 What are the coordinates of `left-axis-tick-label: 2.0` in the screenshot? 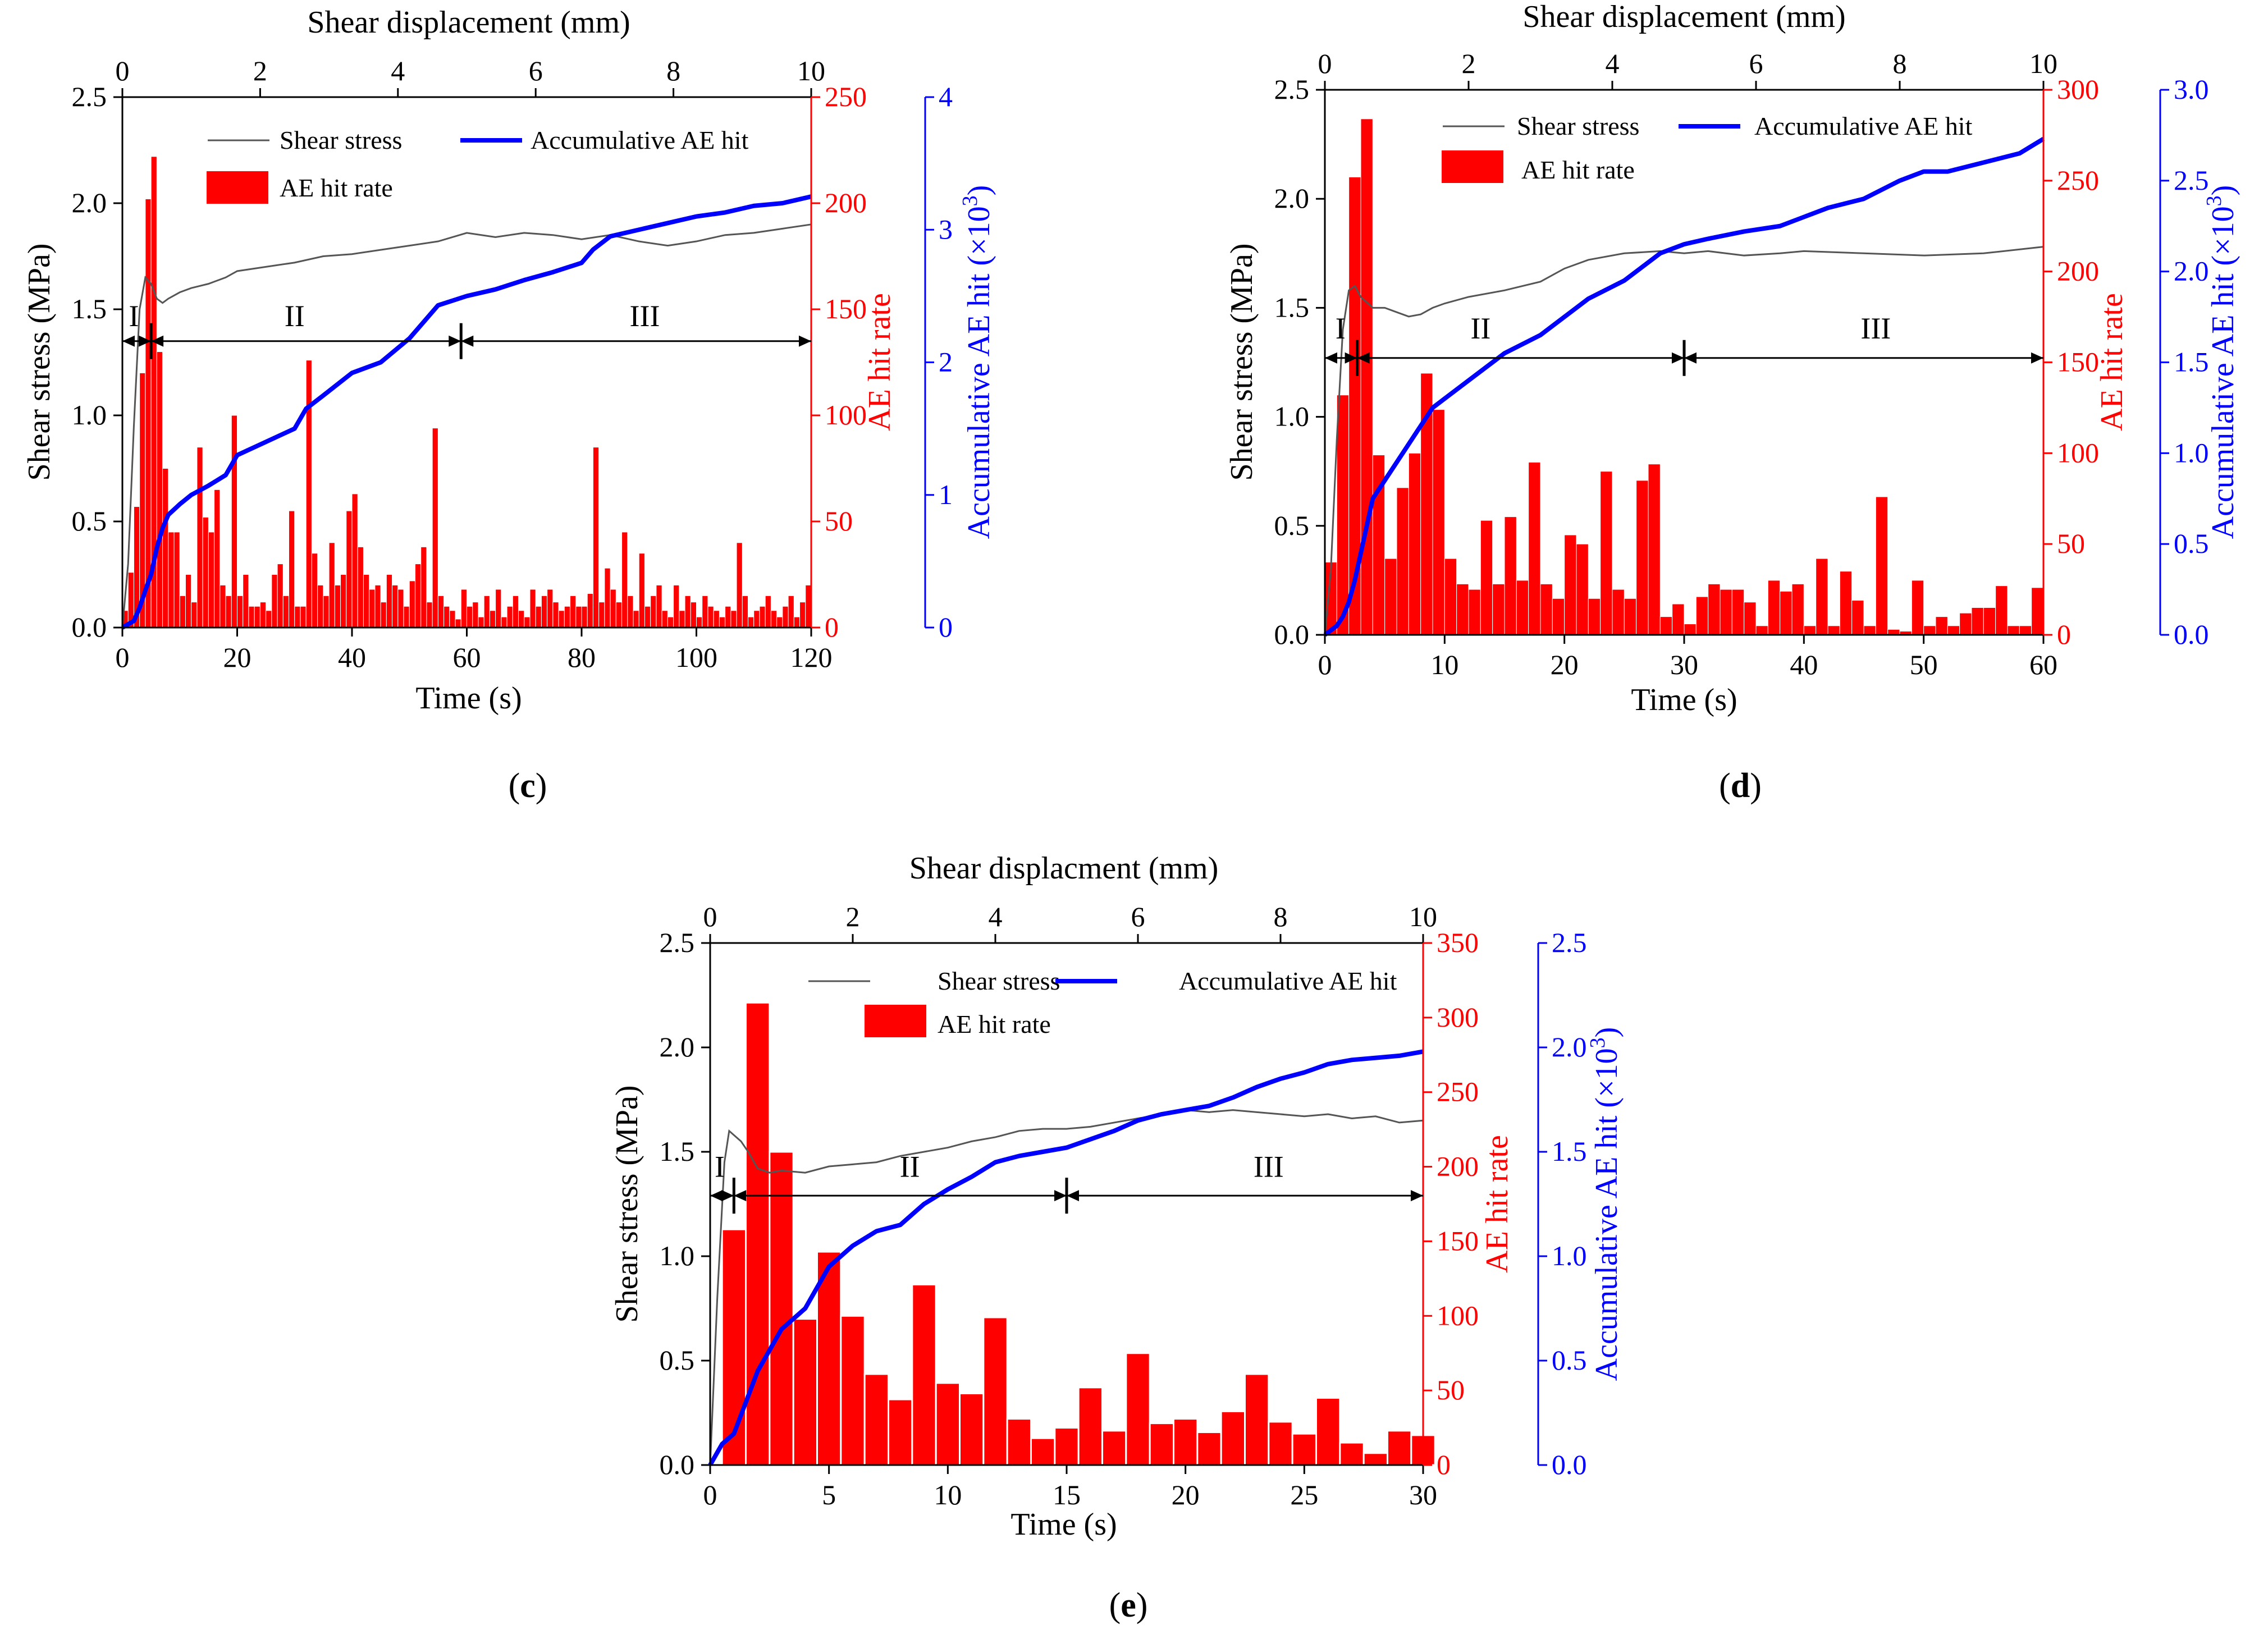 It's located at (89, 202).